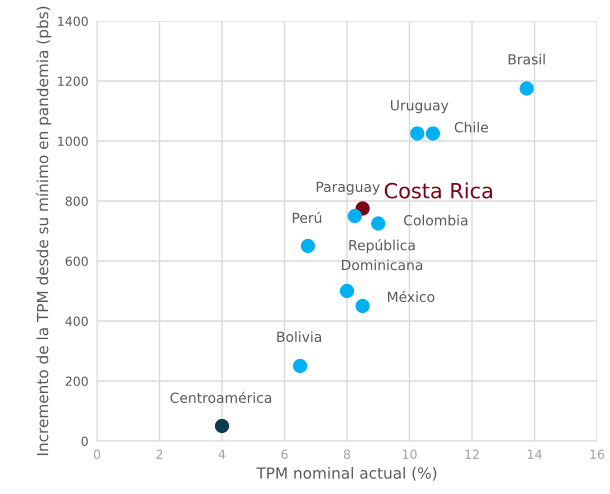  I want to click on y-tick-label: 1200, so click(73, 81).